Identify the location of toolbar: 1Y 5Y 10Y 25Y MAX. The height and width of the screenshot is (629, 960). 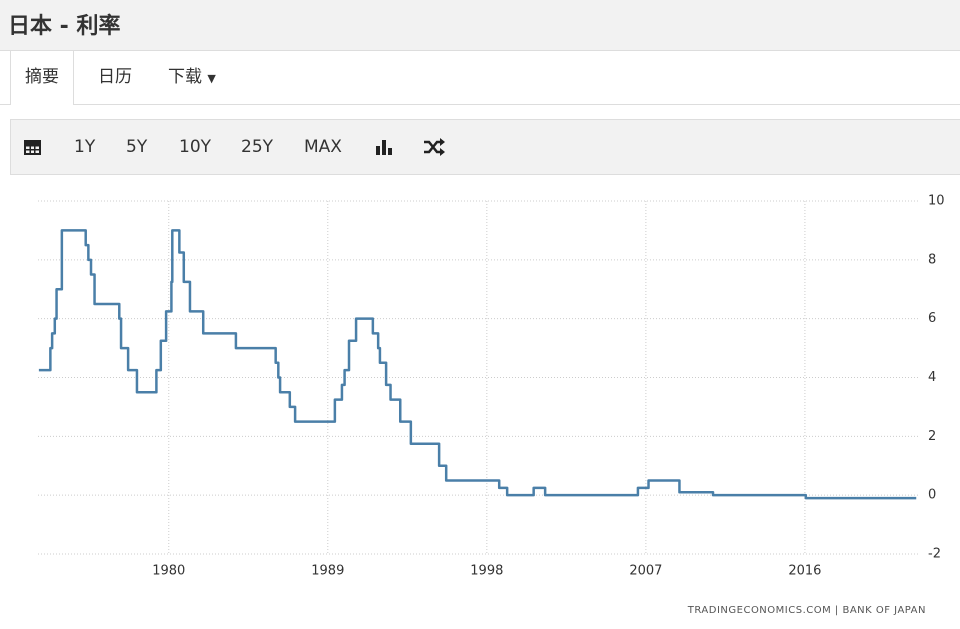
(485, 147).